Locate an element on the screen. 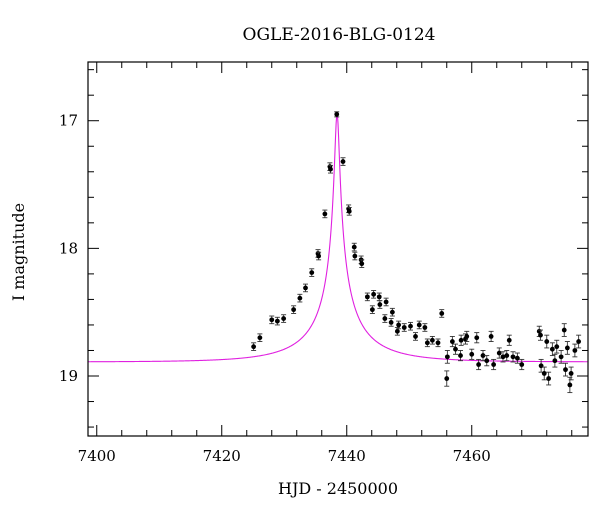 The height and width of the screenshot is (512, 600). x-tick-label: 7460 is located at coordinates (472, 456).